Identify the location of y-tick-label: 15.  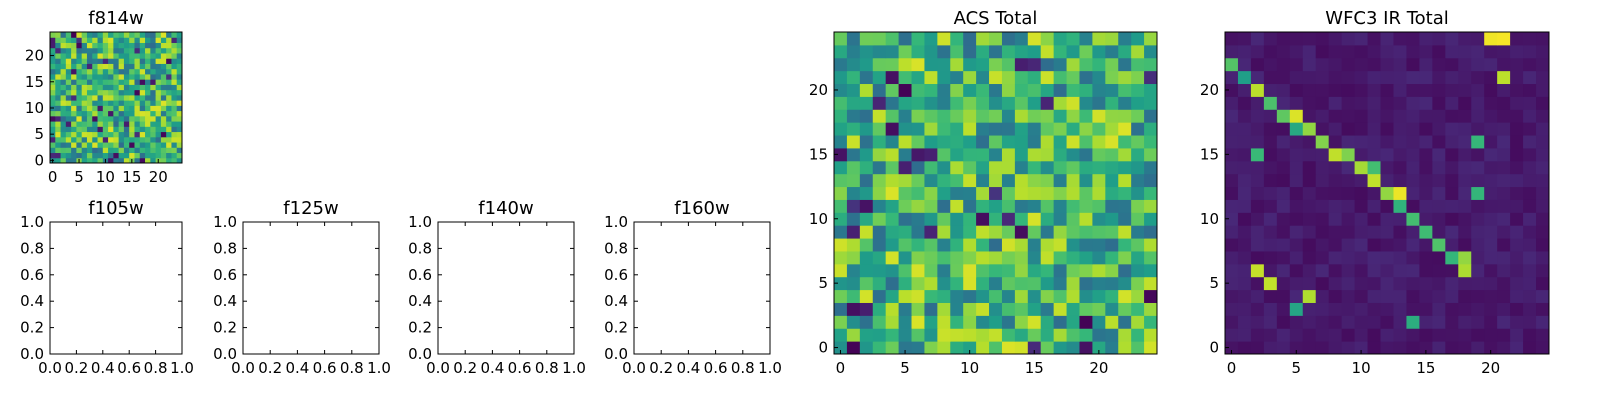
(1209, 154).